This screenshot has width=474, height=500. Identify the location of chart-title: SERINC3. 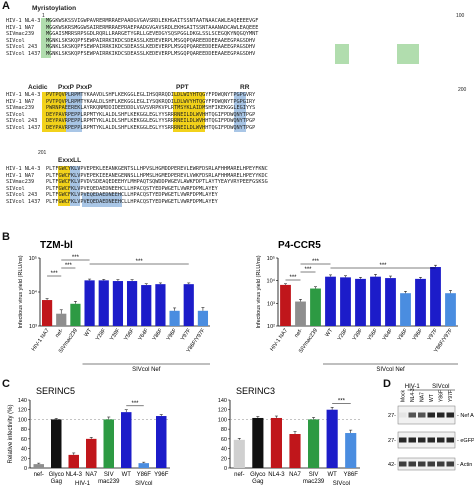
(255, 391).